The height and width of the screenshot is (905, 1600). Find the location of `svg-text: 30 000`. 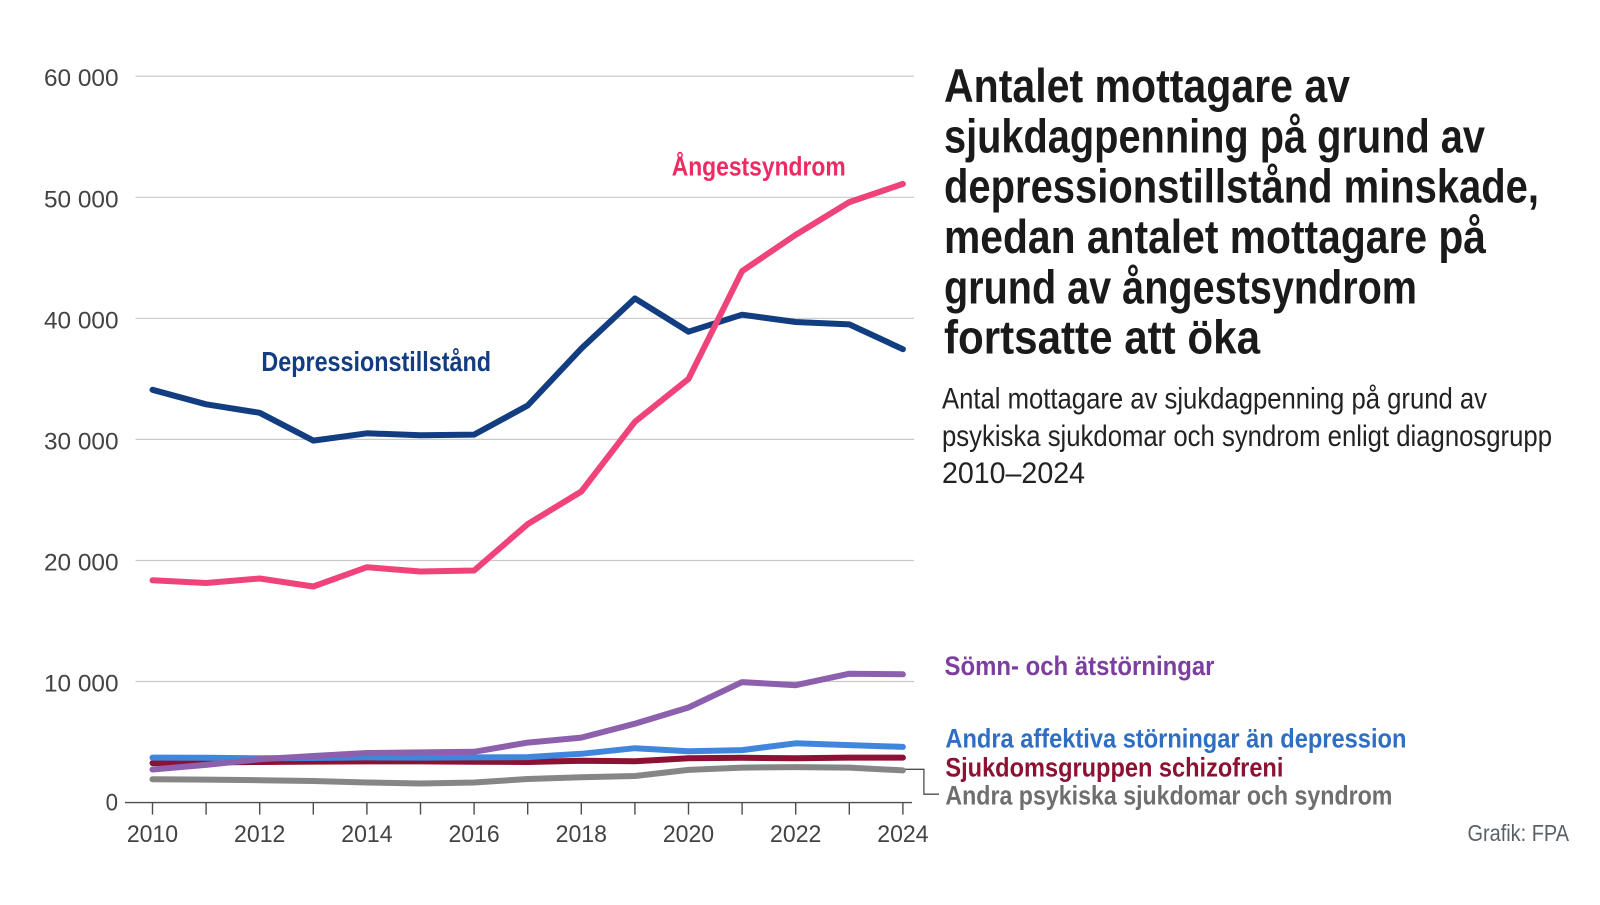

svg-text: 30 000 is located at coordinates (81, 441).